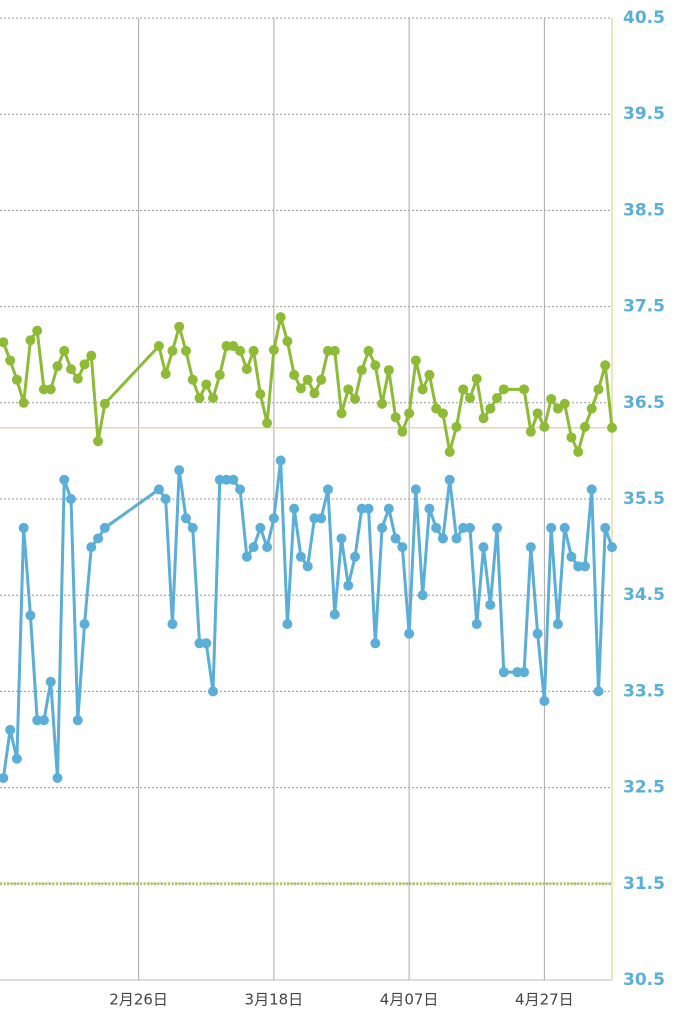 The height and width of the screenshot is (1024, 674). What do you see at coordinates (644, 691) in the screenshot?
I see `y-tick-label: 33.5` at bounding box center [644, 691].